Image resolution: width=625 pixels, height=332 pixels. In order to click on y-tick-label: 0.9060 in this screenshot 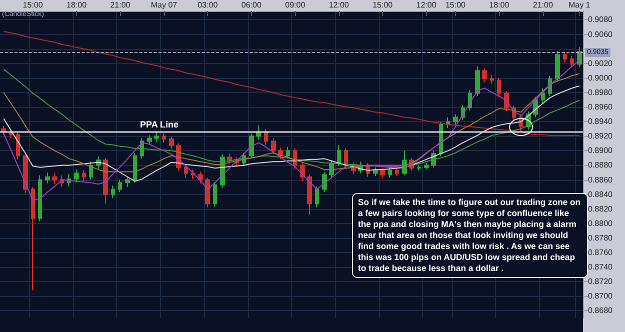, I will do `click(601, 34)`.